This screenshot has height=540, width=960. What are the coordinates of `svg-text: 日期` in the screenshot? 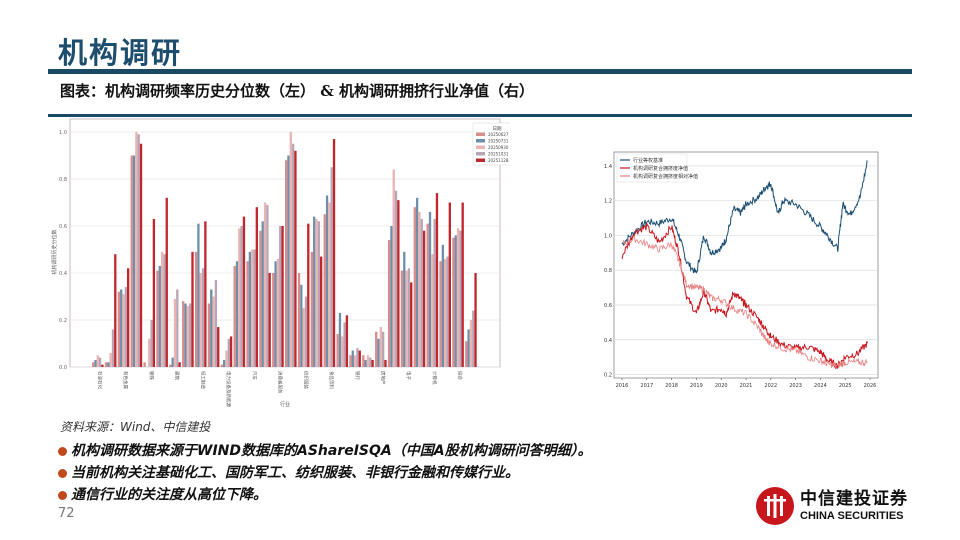 It's located at (497, 129).